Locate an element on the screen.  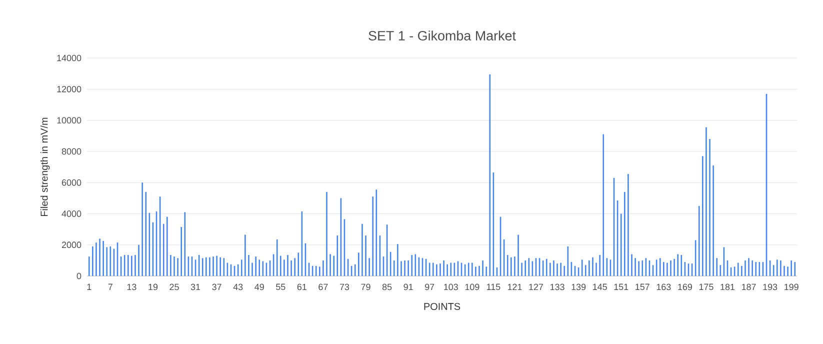
y-axis-title: Filed strength in mV/m is located at coordinates (45, 167).